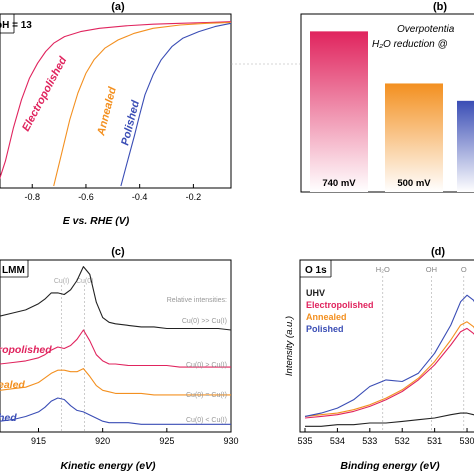 The height and width of the screenshot is (474, 474). Describe the element at coordinates (414, 137) in the screenshot. I see `panel-b-bar-annealed` at that location.